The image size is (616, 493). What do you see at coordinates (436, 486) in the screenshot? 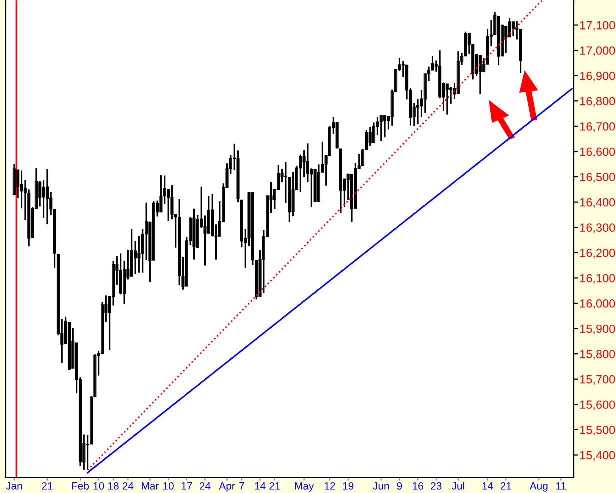
I see `x-tick-label: 23` at bounding box center [436, 486].